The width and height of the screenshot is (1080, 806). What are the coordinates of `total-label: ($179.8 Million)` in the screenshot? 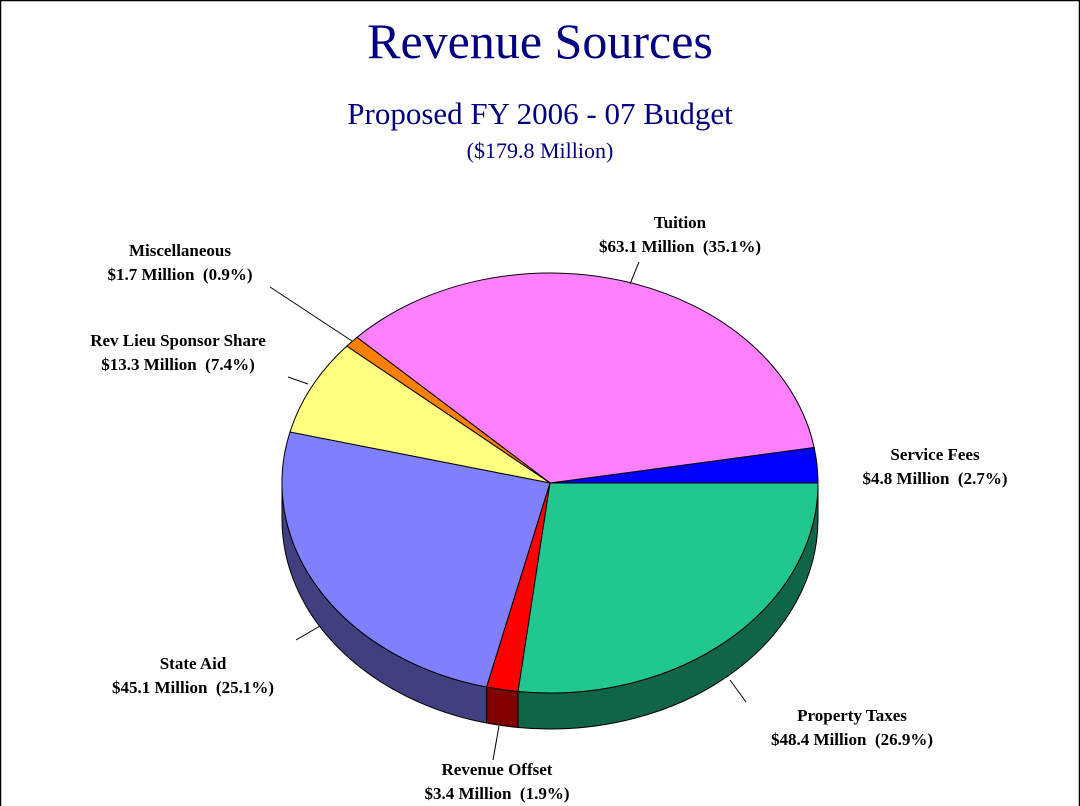 It's located at (540, 150).